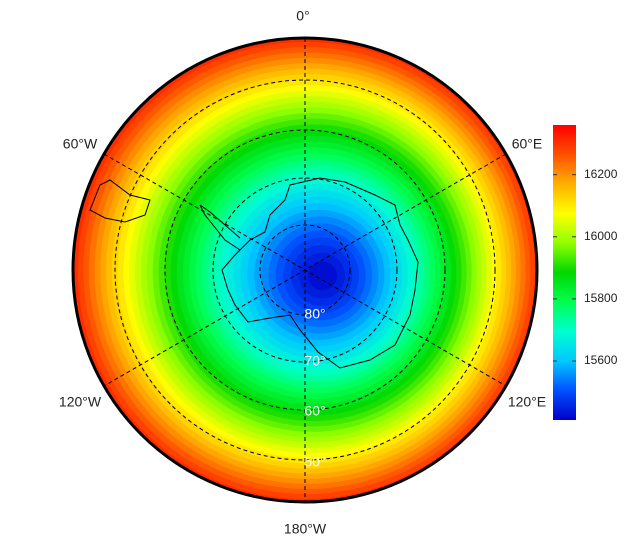  I want to click on colorbar-tick-label: 16000, so click(601, 236).